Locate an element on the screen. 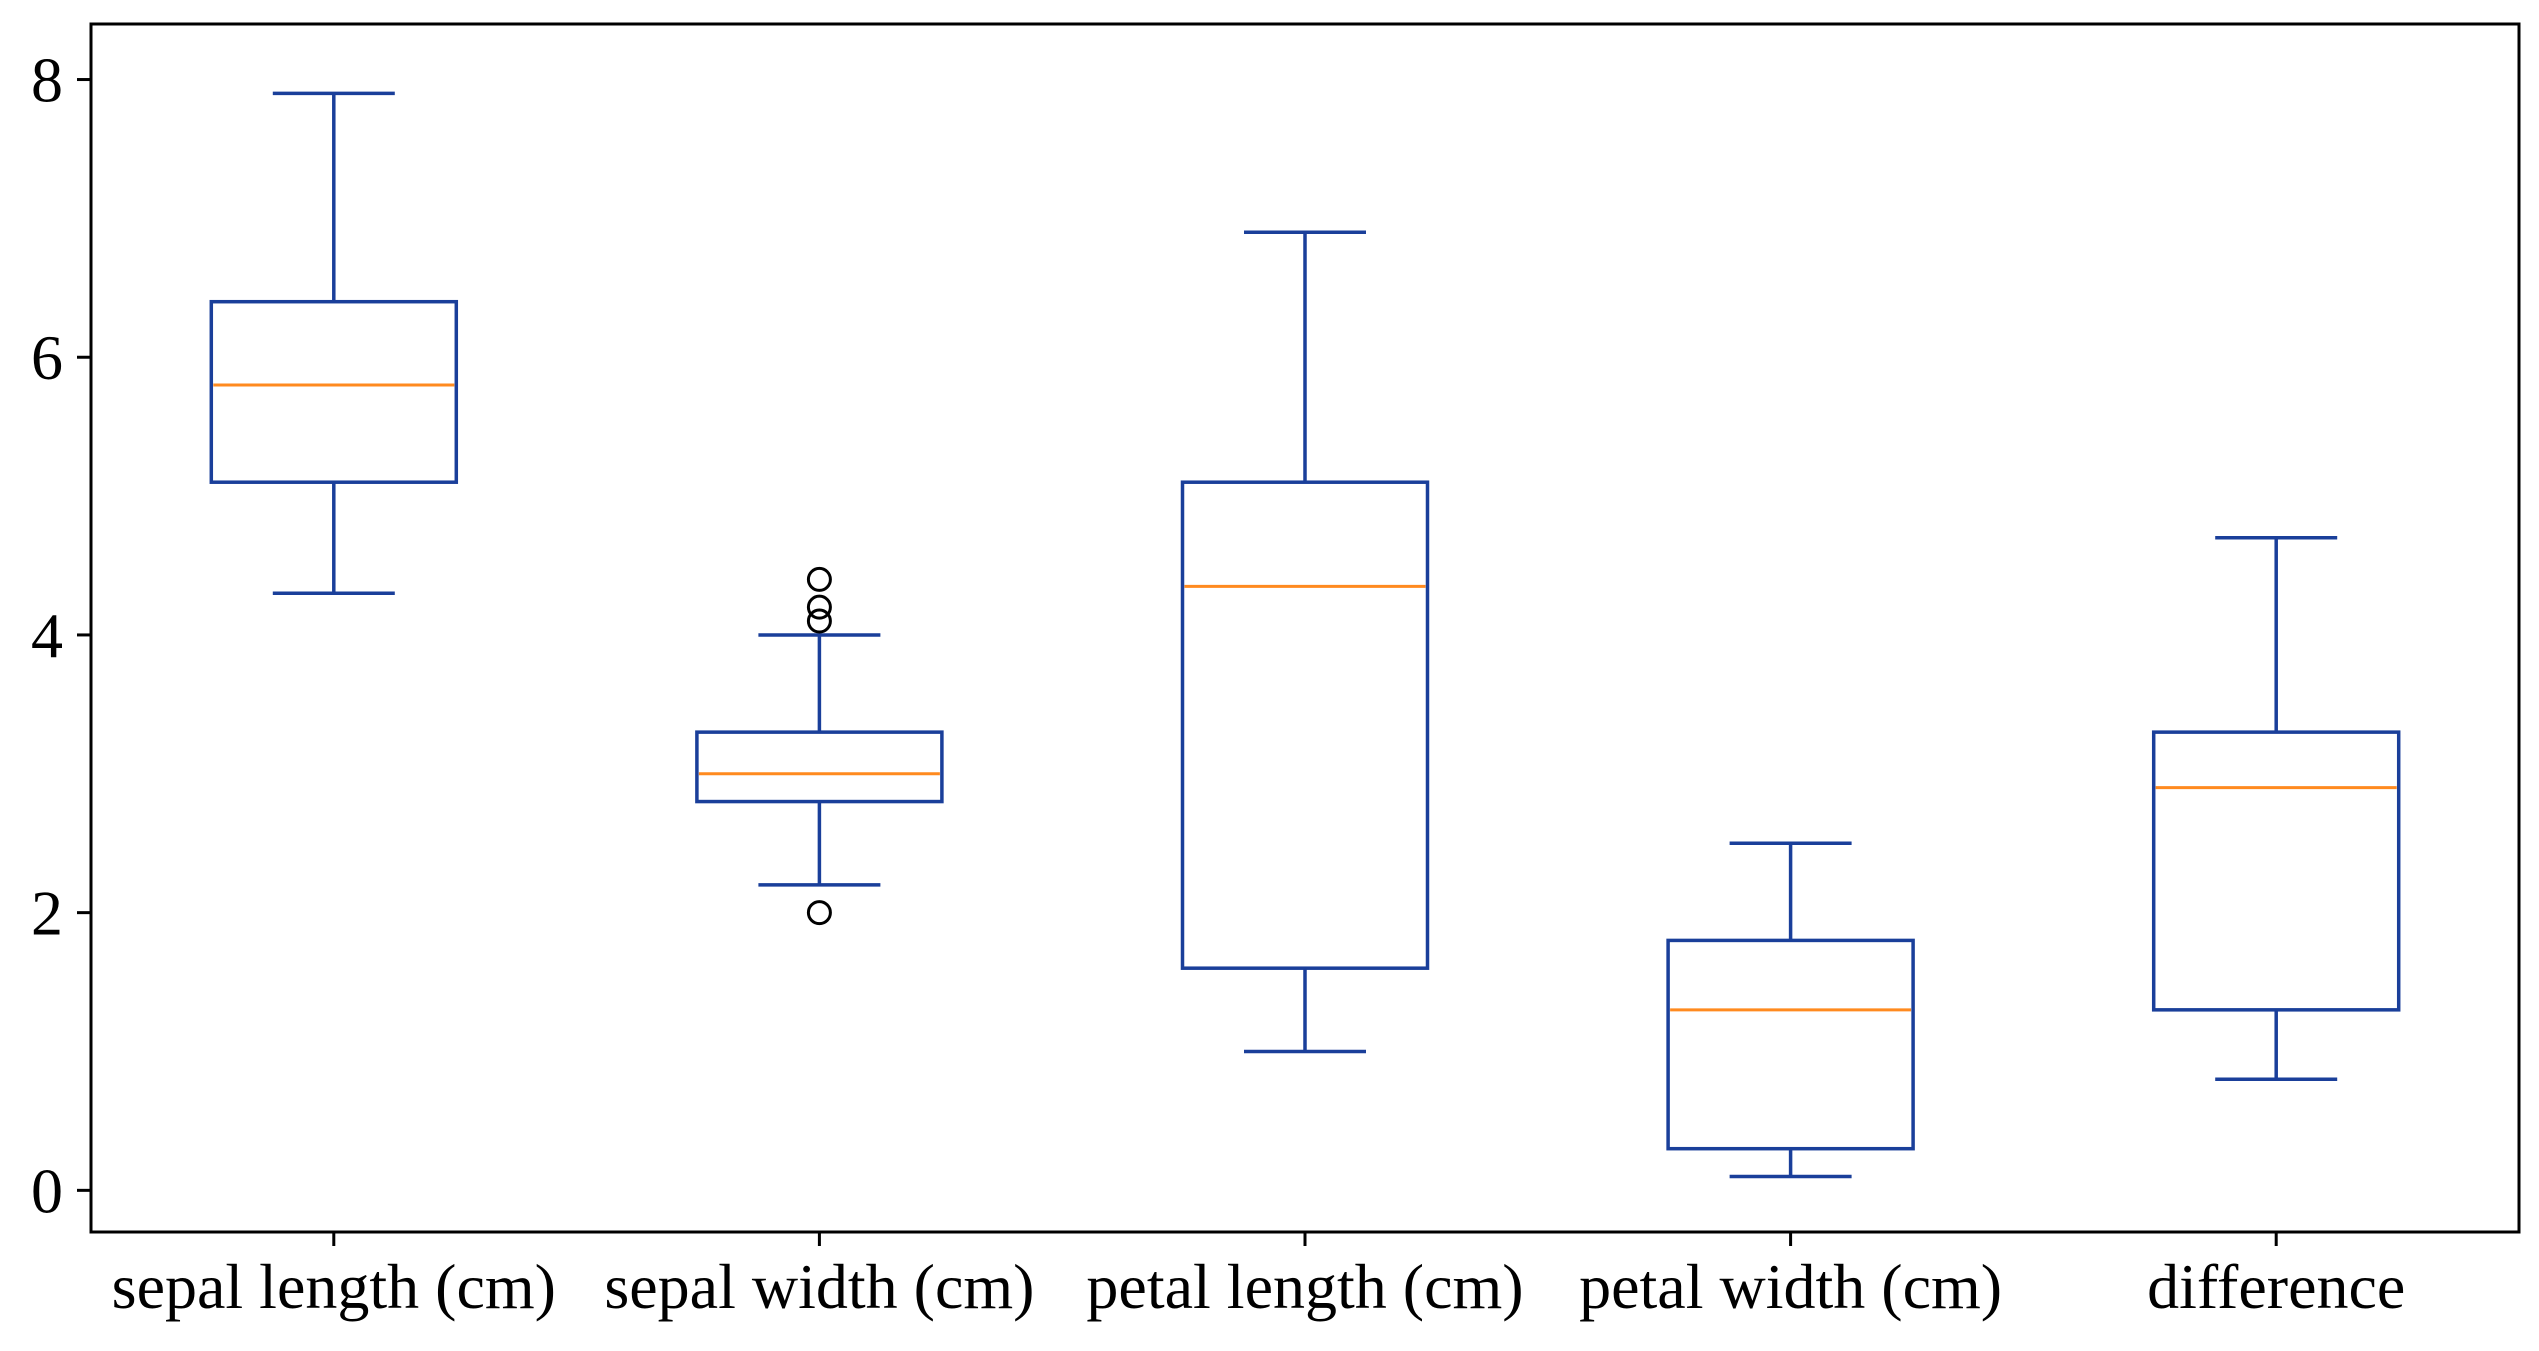 The height and width of the screenshot is (1351, 2539). x-tick-label: sepal length (cm) is located at coordinates (334, 1286).